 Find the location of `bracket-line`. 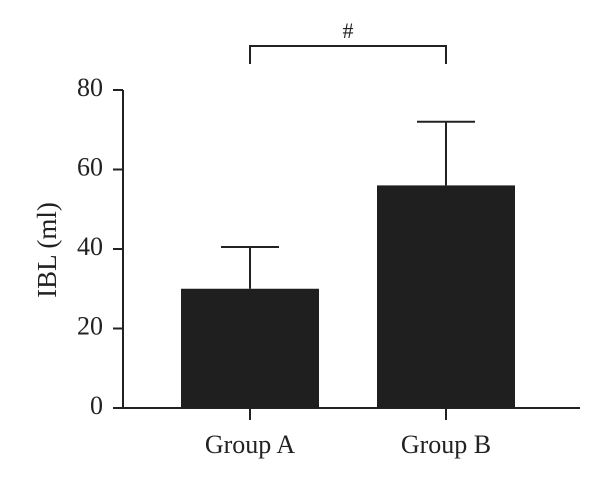

bracket-line is located at coordinates (348, 54).